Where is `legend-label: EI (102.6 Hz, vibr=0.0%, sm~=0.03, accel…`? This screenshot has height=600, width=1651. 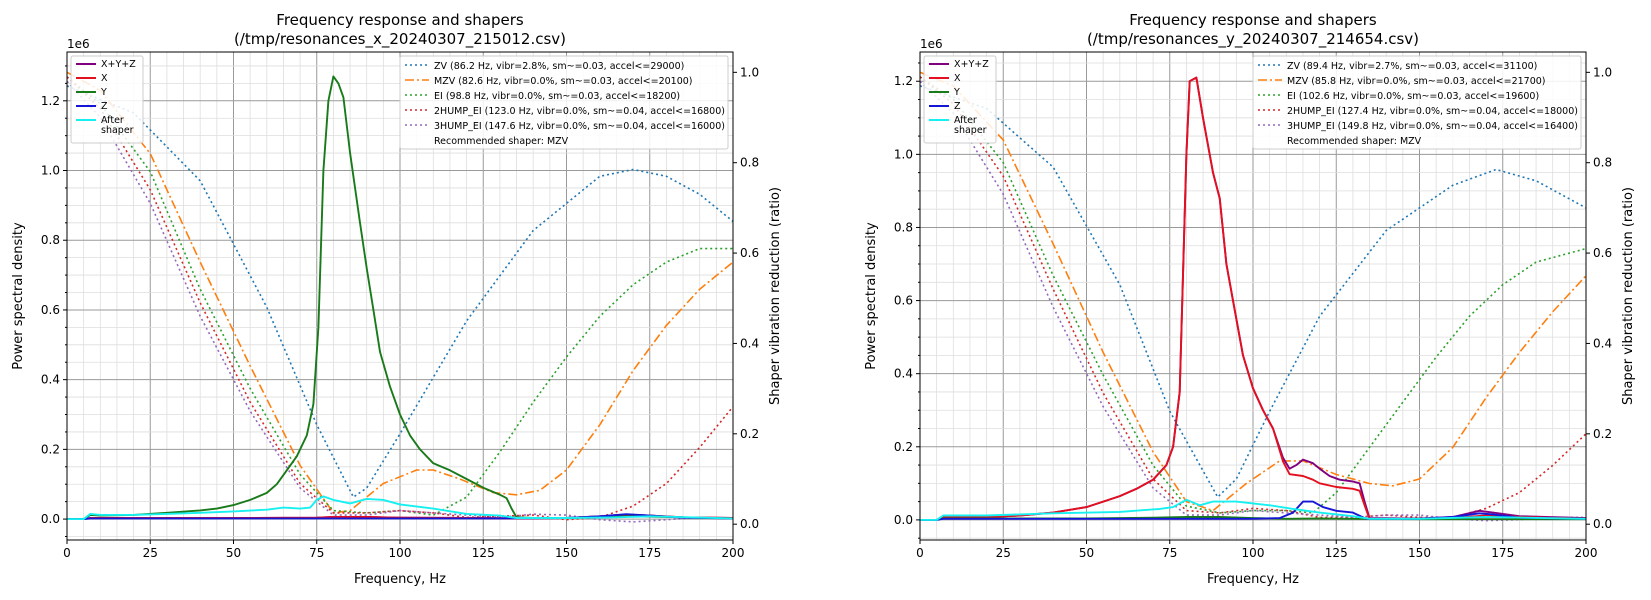 legend-label: EI (102.6 Hz, vibr=0.0%, sm~=0.03, accel… is located at coordinates (1413, 96).